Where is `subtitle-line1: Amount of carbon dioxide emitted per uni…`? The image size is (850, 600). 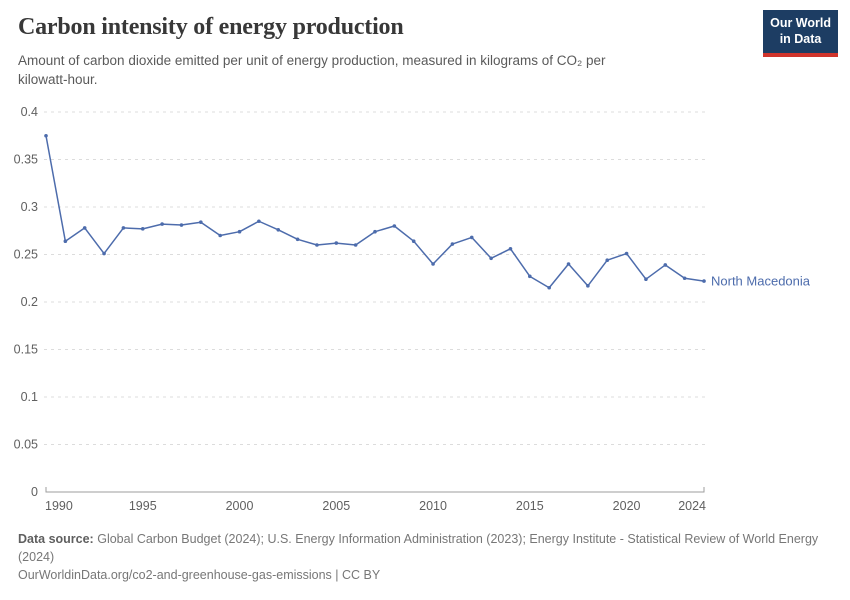 subtitle-line1: Amount of carbon dioxide emitted per uni… is located at coordinates (312, 60).